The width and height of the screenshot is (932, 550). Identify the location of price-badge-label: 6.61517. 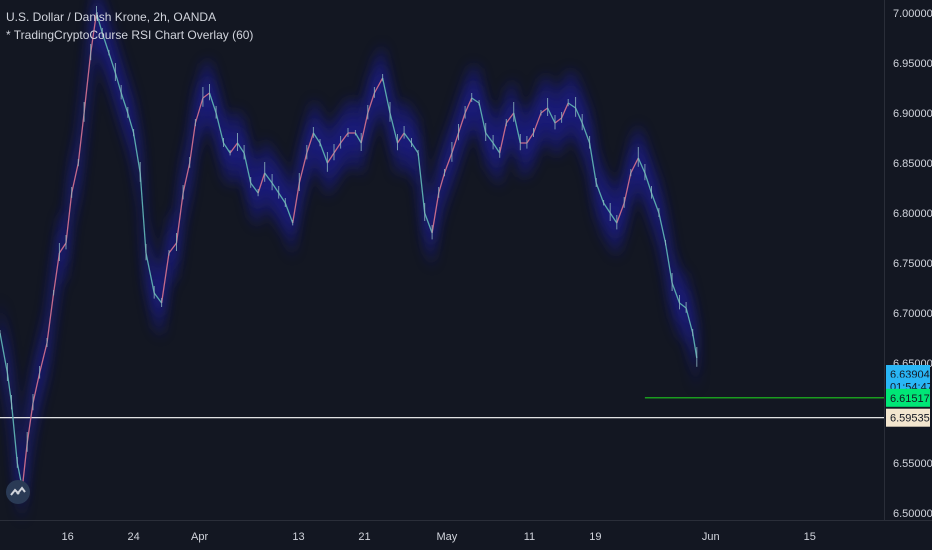
(910, 399).